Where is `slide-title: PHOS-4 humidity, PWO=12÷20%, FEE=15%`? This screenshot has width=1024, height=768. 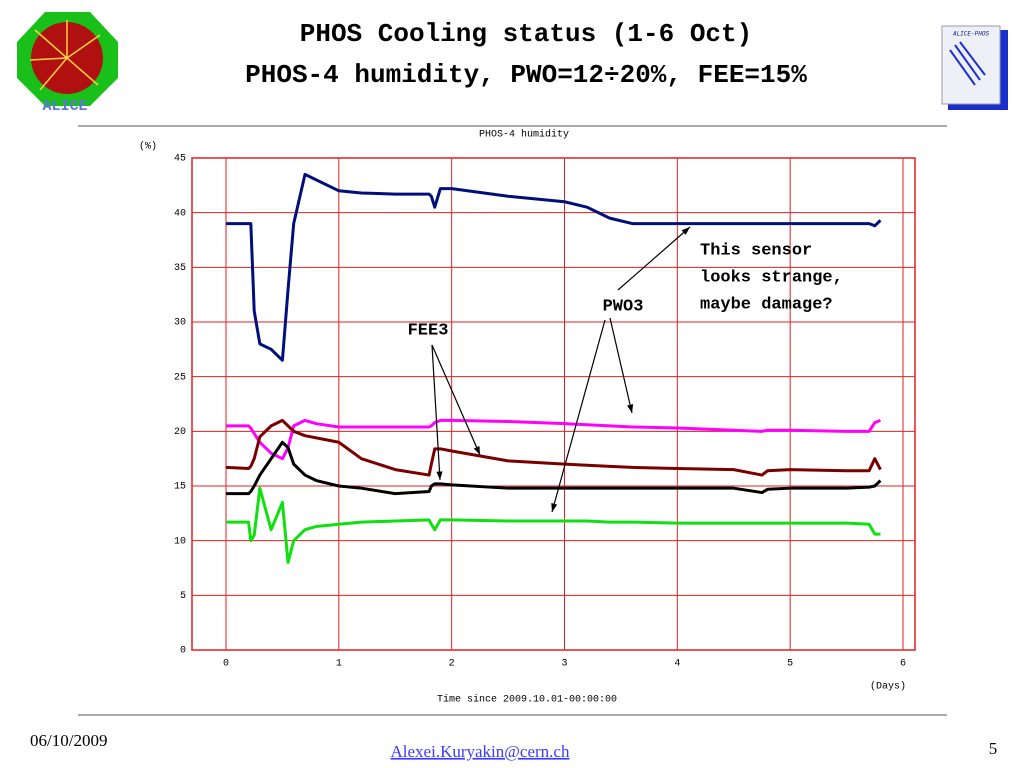
slide-title: PHOS-4 humidity, PWO=12÷20%, FEE=15% is located at coordinates (526, 75).